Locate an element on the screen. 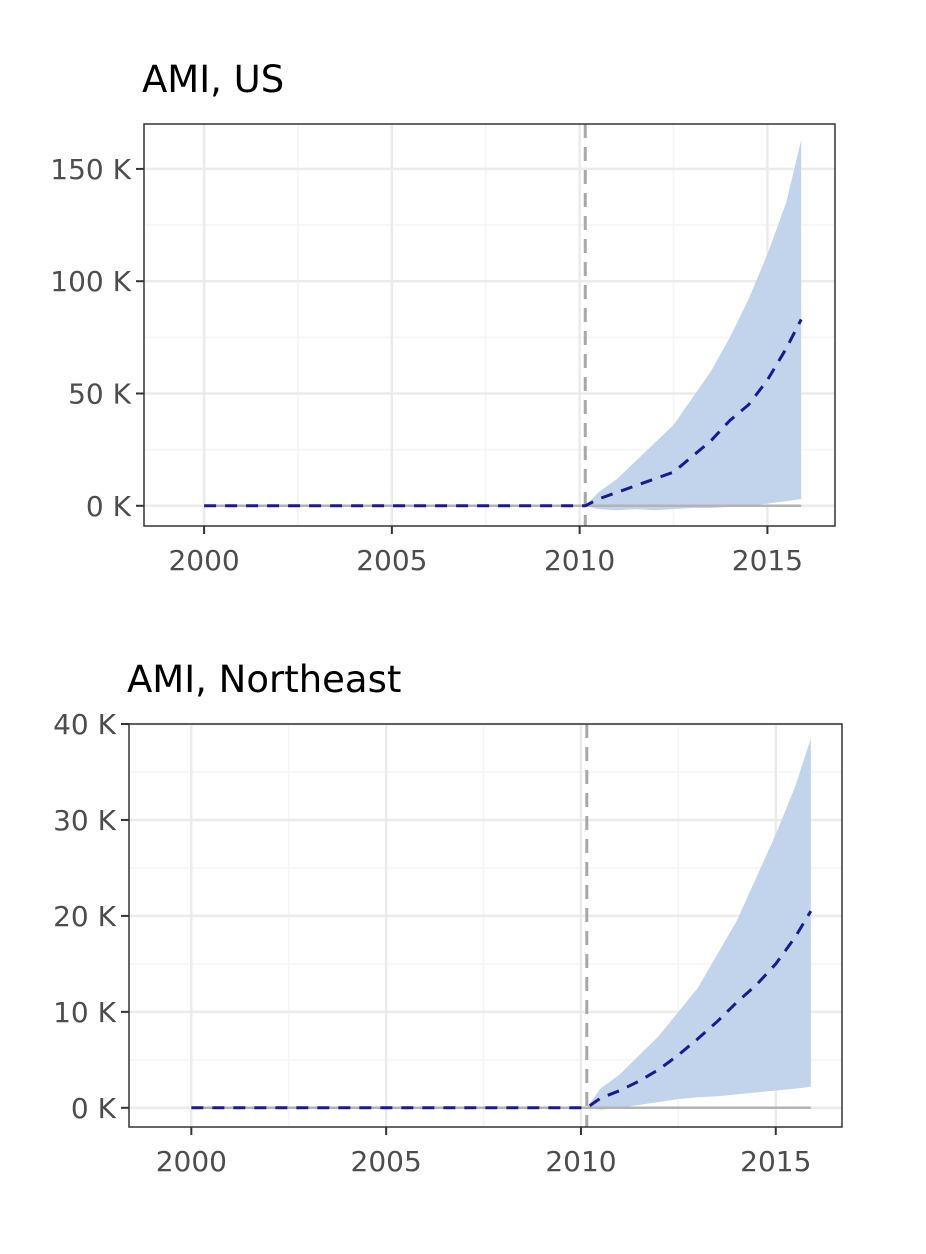 This screenshot has width=926, height=1254. chart-title: AMI, US is located at coordinates (213, 79).